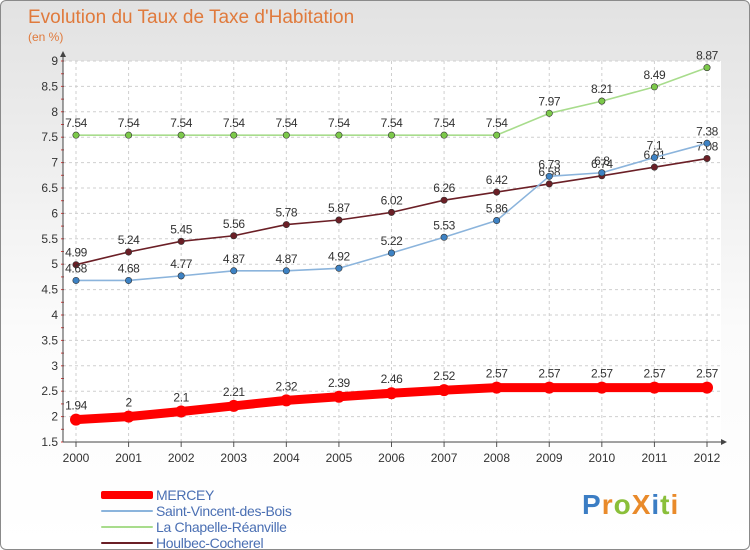 This screenshot has width=750, height=550. I want to click on y-tick-label: 5, so click(54, 264).